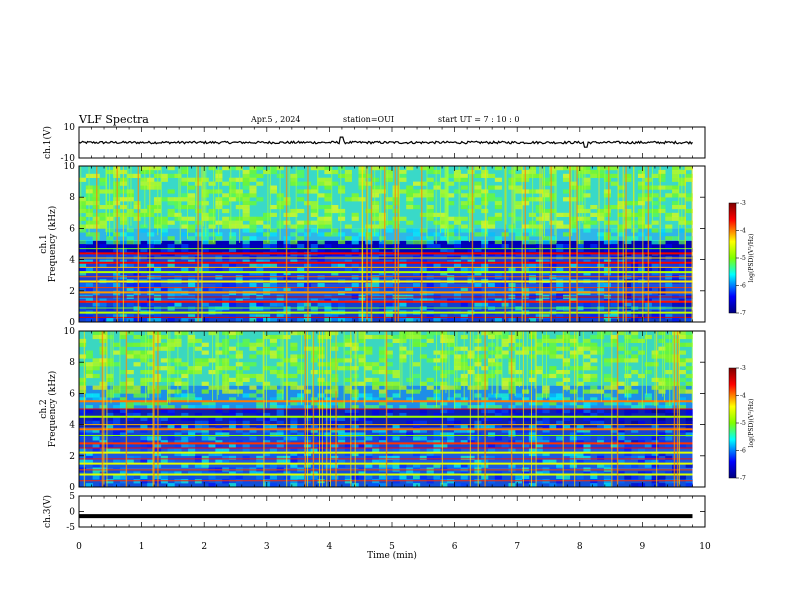 Image resolution: width=792 pixels, height=612 pixels. What do you see at coordinates (743, 258) in the screenshot?
I see `colorbar-tick-label: -5` at bounding box center [743, 258].